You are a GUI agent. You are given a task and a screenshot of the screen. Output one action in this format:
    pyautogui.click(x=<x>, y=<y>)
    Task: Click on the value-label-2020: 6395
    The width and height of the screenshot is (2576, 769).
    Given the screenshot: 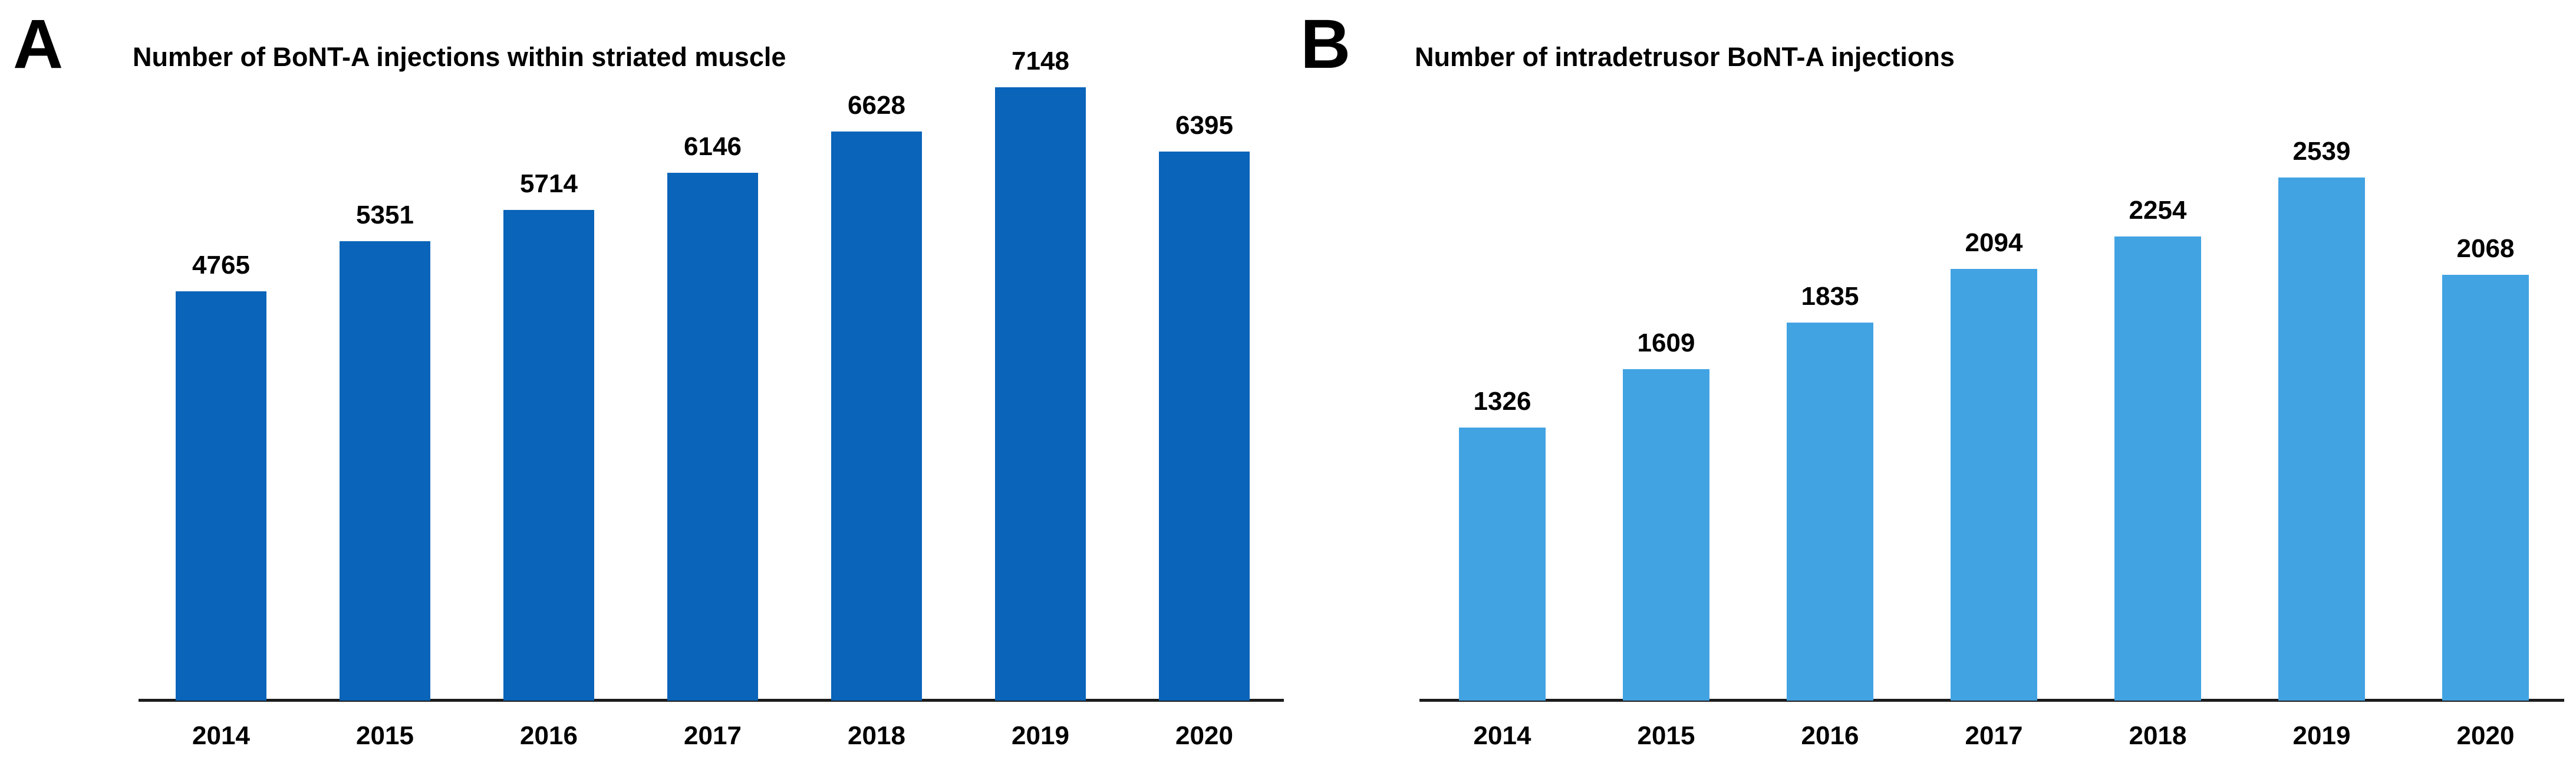 What is the action you would take?
    pyautogui.click(x=1204, y=125)
    